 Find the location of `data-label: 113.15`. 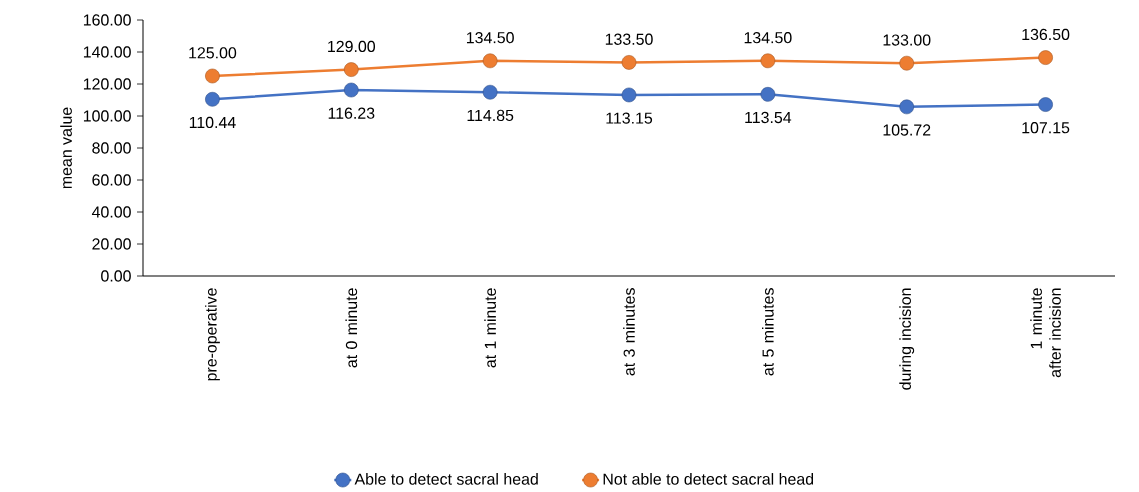

data-label: 113.15 is located at coordinates (629, 118).